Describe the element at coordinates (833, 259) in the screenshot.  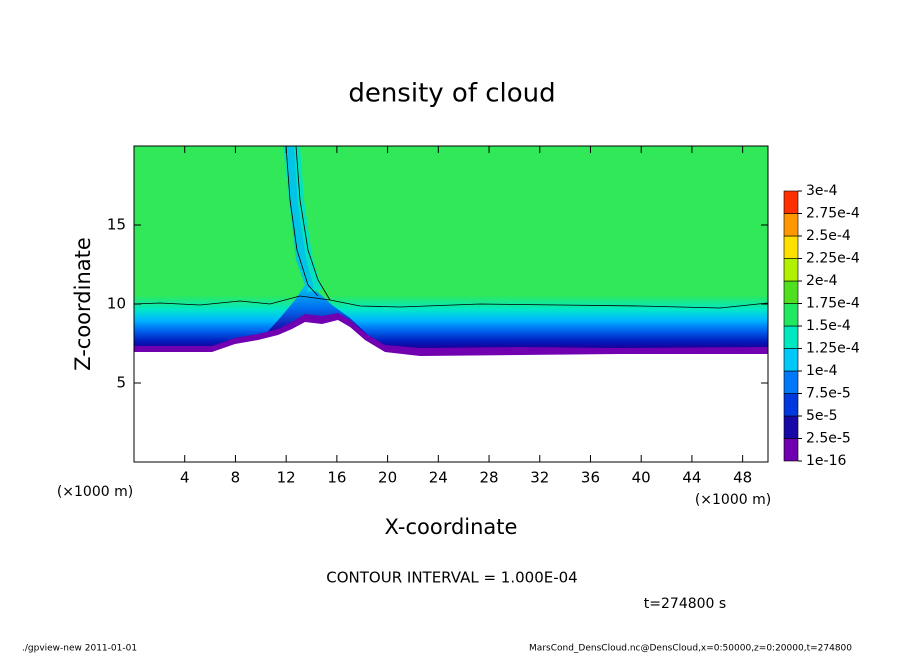
I see `colorbar-label: 2.25e-4` at that location.